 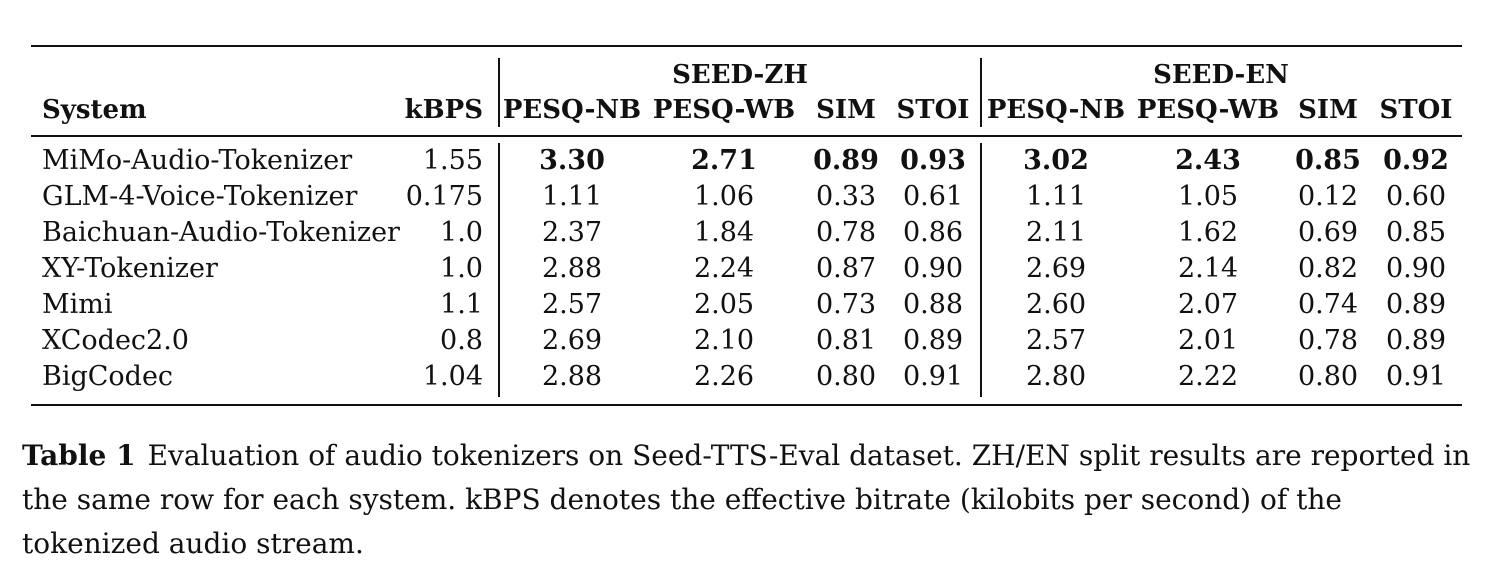 I want to click on cell-zh-pesq-nb: 2.37, so click(x=572, y=232).